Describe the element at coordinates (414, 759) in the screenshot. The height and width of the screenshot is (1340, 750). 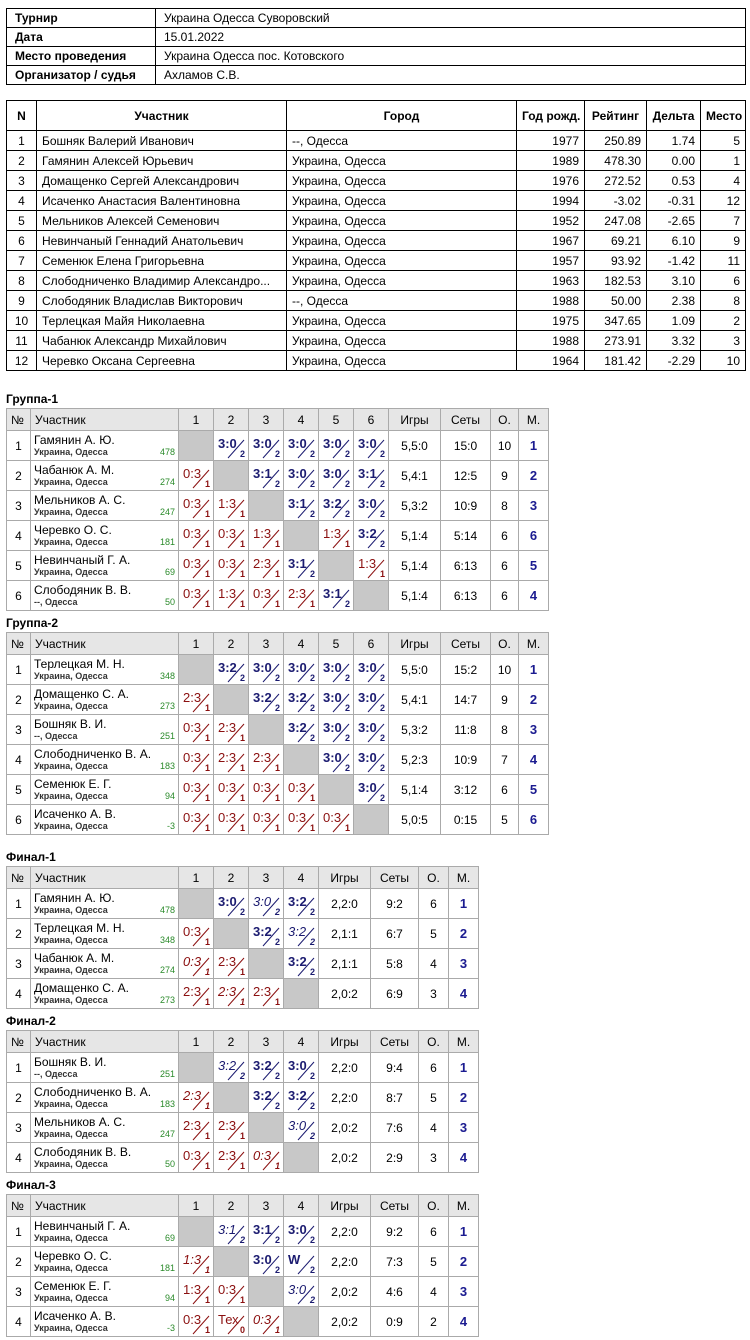
I see `games: 5,2:3` at that location.